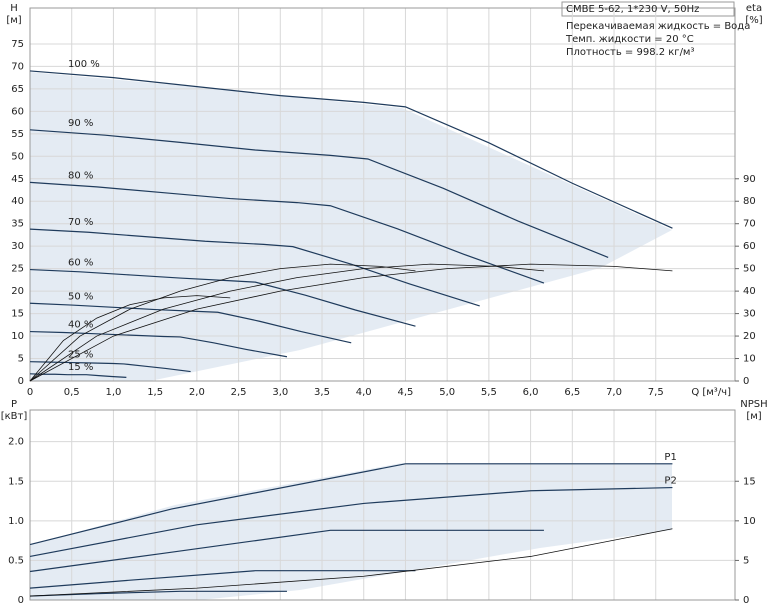  Describe the element at coordinates (17, 336) in the screenshot. I see `y-tick-label: 10` at that location.